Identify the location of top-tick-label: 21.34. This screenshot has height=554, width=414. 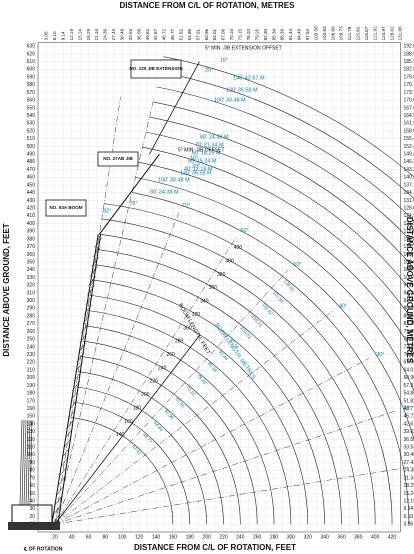
(96, 34).